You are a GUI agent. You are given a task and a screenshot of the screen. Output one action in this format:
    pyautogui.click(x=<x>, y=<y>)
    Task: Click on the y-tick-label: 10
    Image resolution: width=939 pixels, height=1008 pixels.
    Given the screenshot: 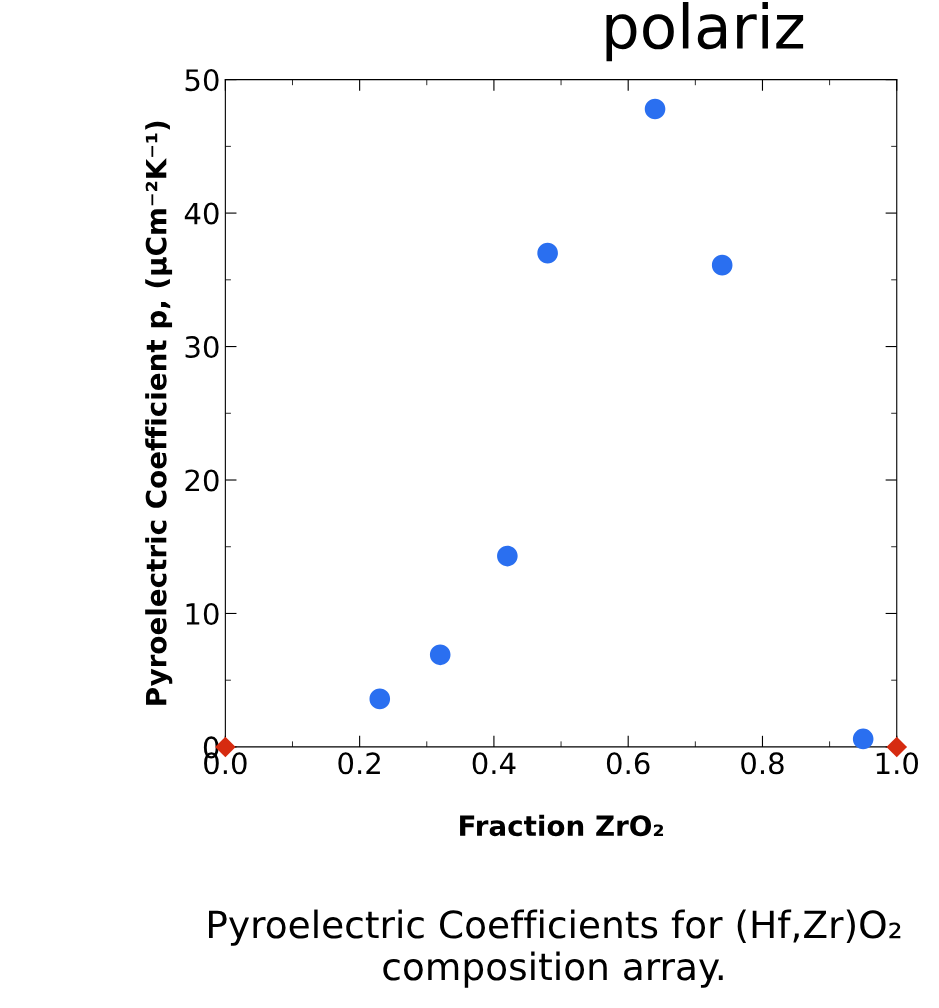 What is the action you would take?
    pyautogui.click(x=202, y=613)
    